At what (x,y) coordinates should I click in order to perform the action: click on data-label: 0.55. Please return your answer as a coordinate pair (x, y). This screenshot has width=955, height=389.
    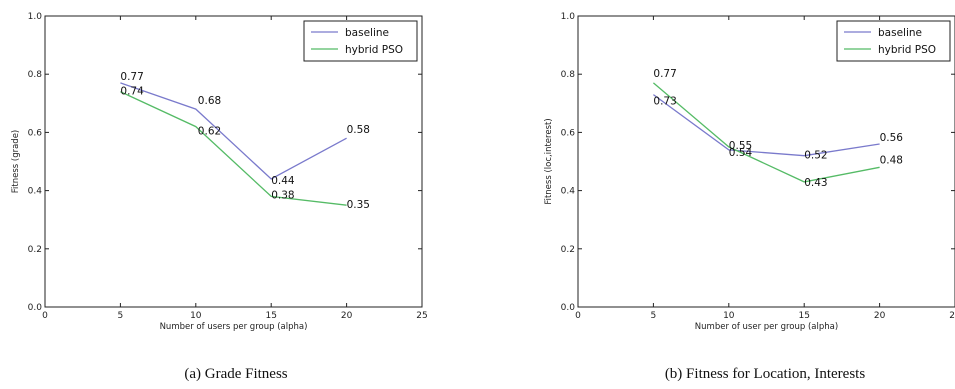
    Looking at the image, I should click on (740, 146).